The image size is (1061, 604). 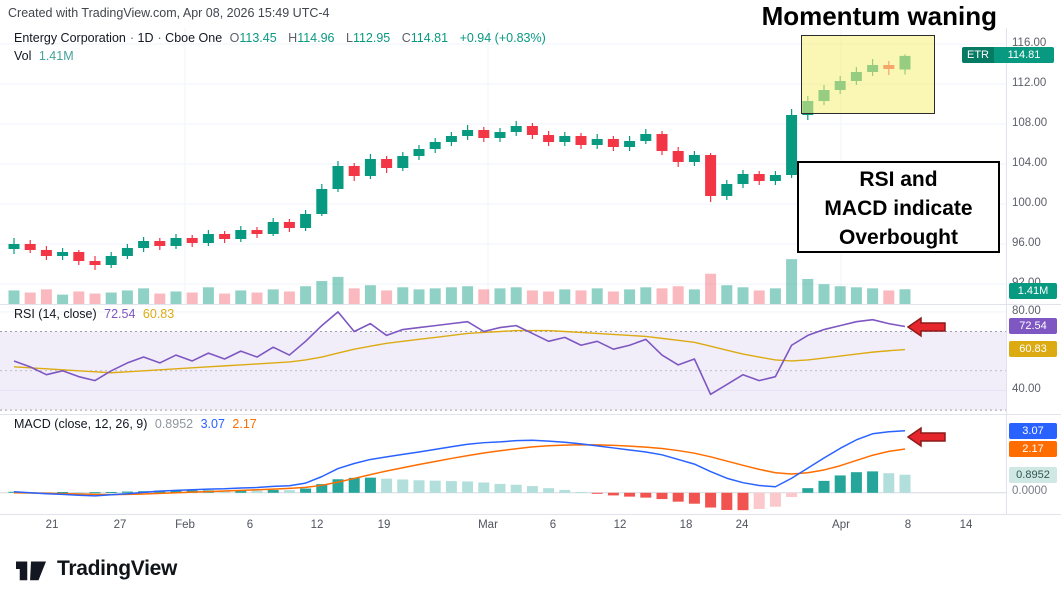 What do you see at coordinates (56, 56) in the screenshot?
I see `volume-value: 1.41M` at bounding box center [56, 56].